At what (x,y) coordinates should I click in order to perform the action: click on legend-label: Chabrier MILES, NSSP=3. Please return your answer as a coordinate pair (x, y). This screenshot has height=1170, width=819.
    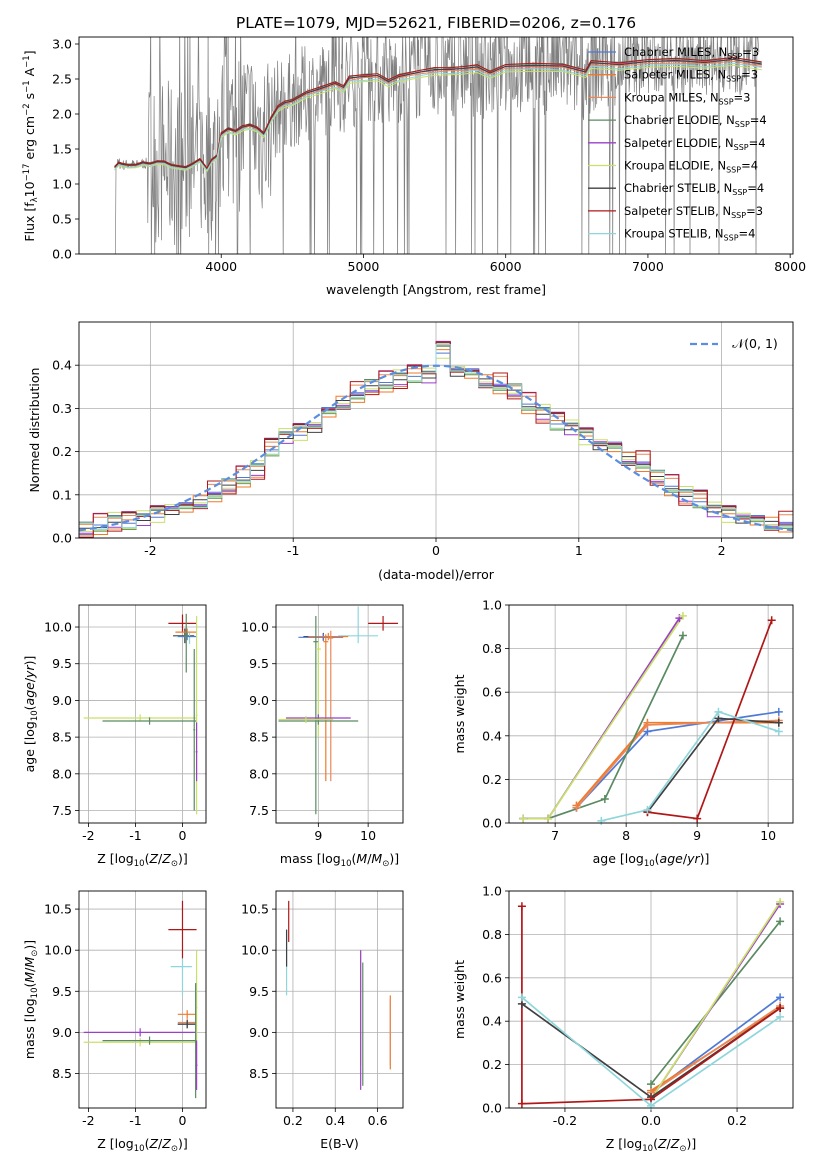
    Looking at the image, I should click on (691, 53).